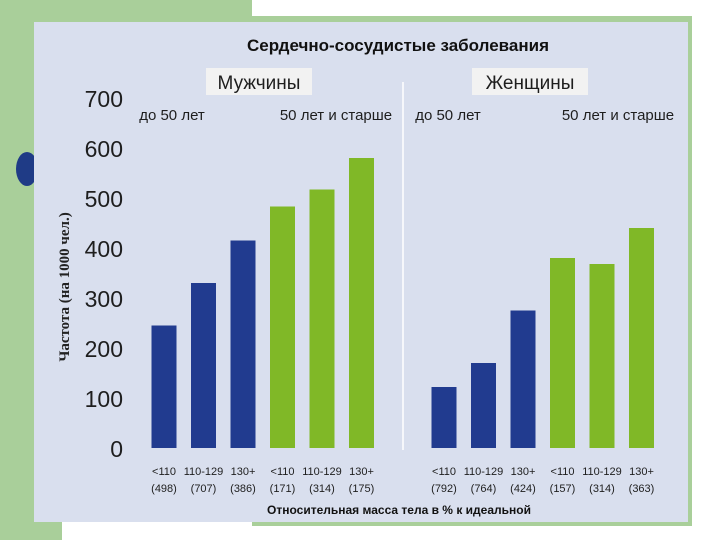 This screenshot has height=540, width=720. What do you see at coordinates (104, 149) in the screenshot?
I see `y-tick-label: 600` at bounding box center [104, 149].